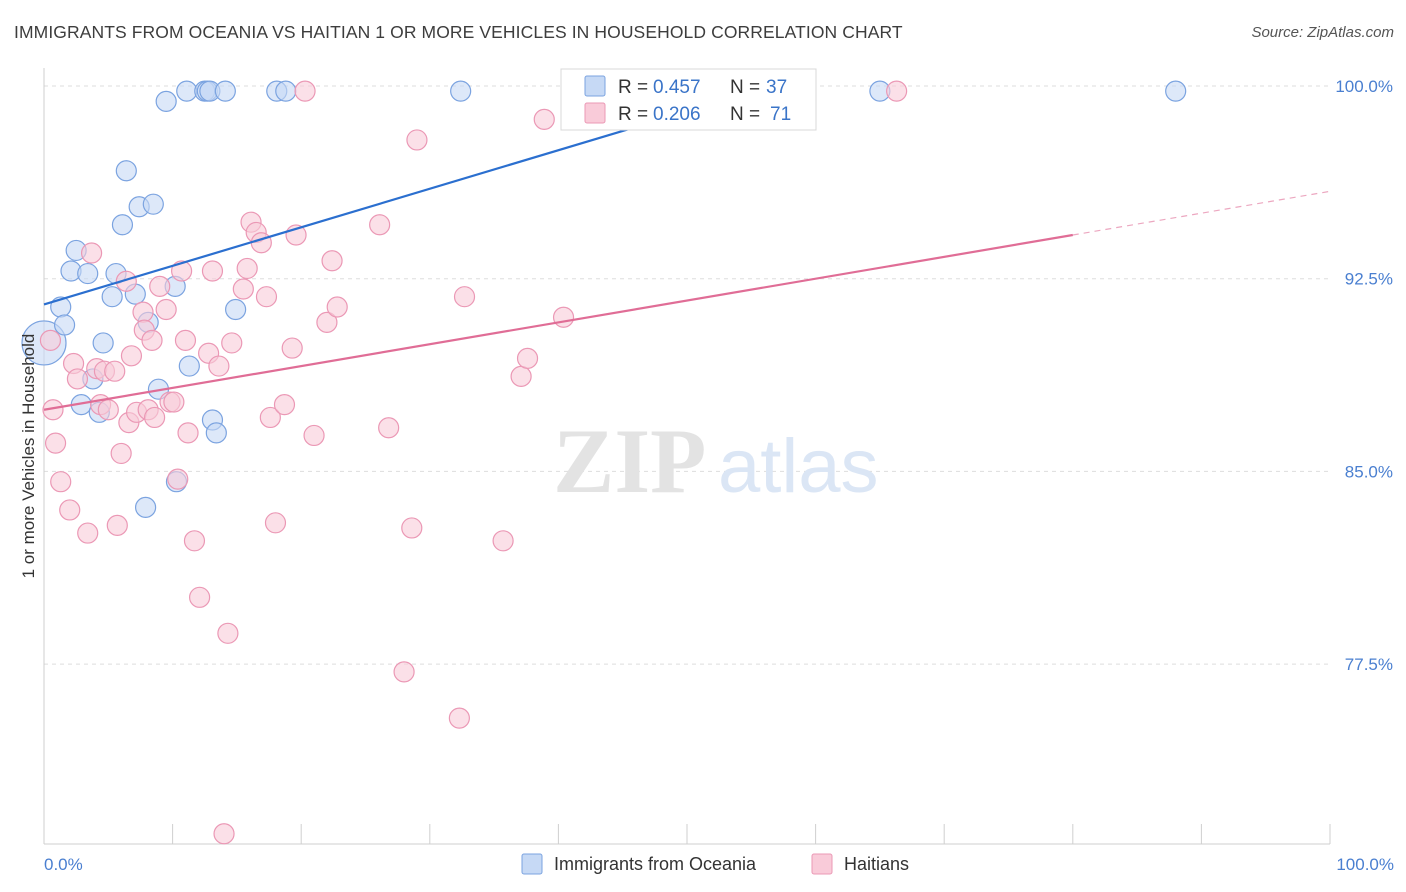  I want to click on y-tick-label: 100.0%, so click(1364, 86).